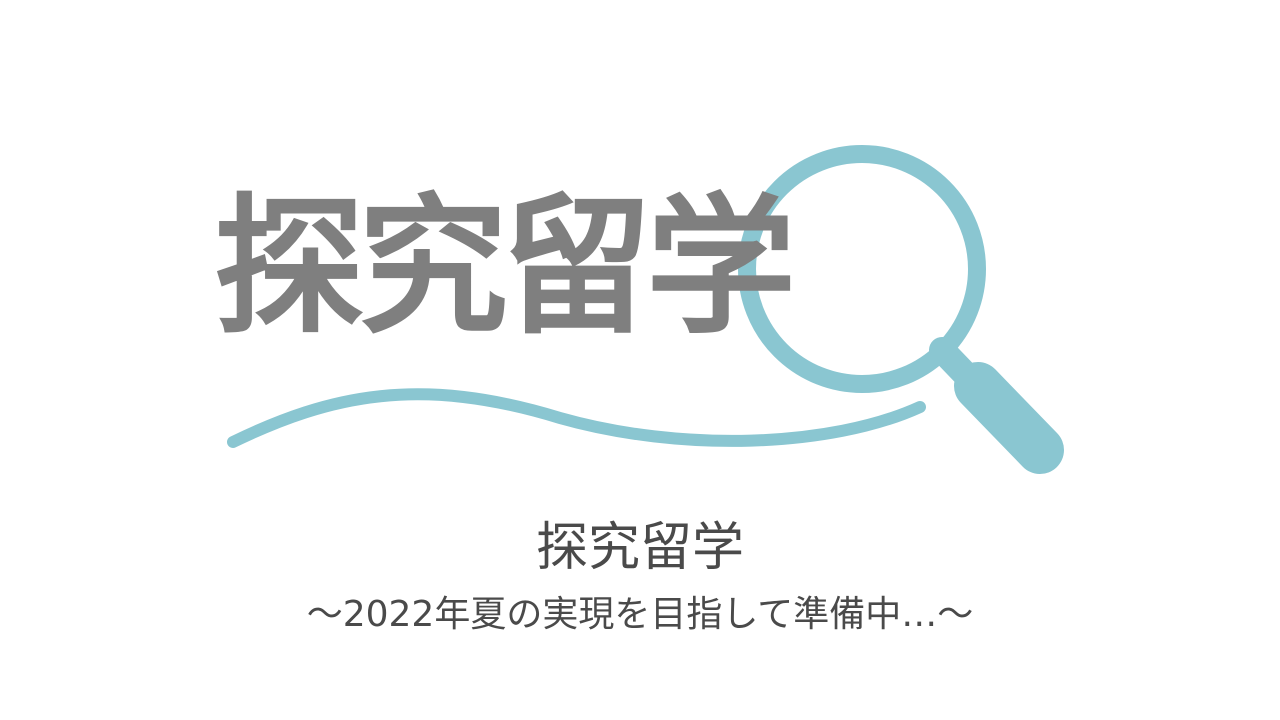  I want to click on wave-underline, so click(576, 418).